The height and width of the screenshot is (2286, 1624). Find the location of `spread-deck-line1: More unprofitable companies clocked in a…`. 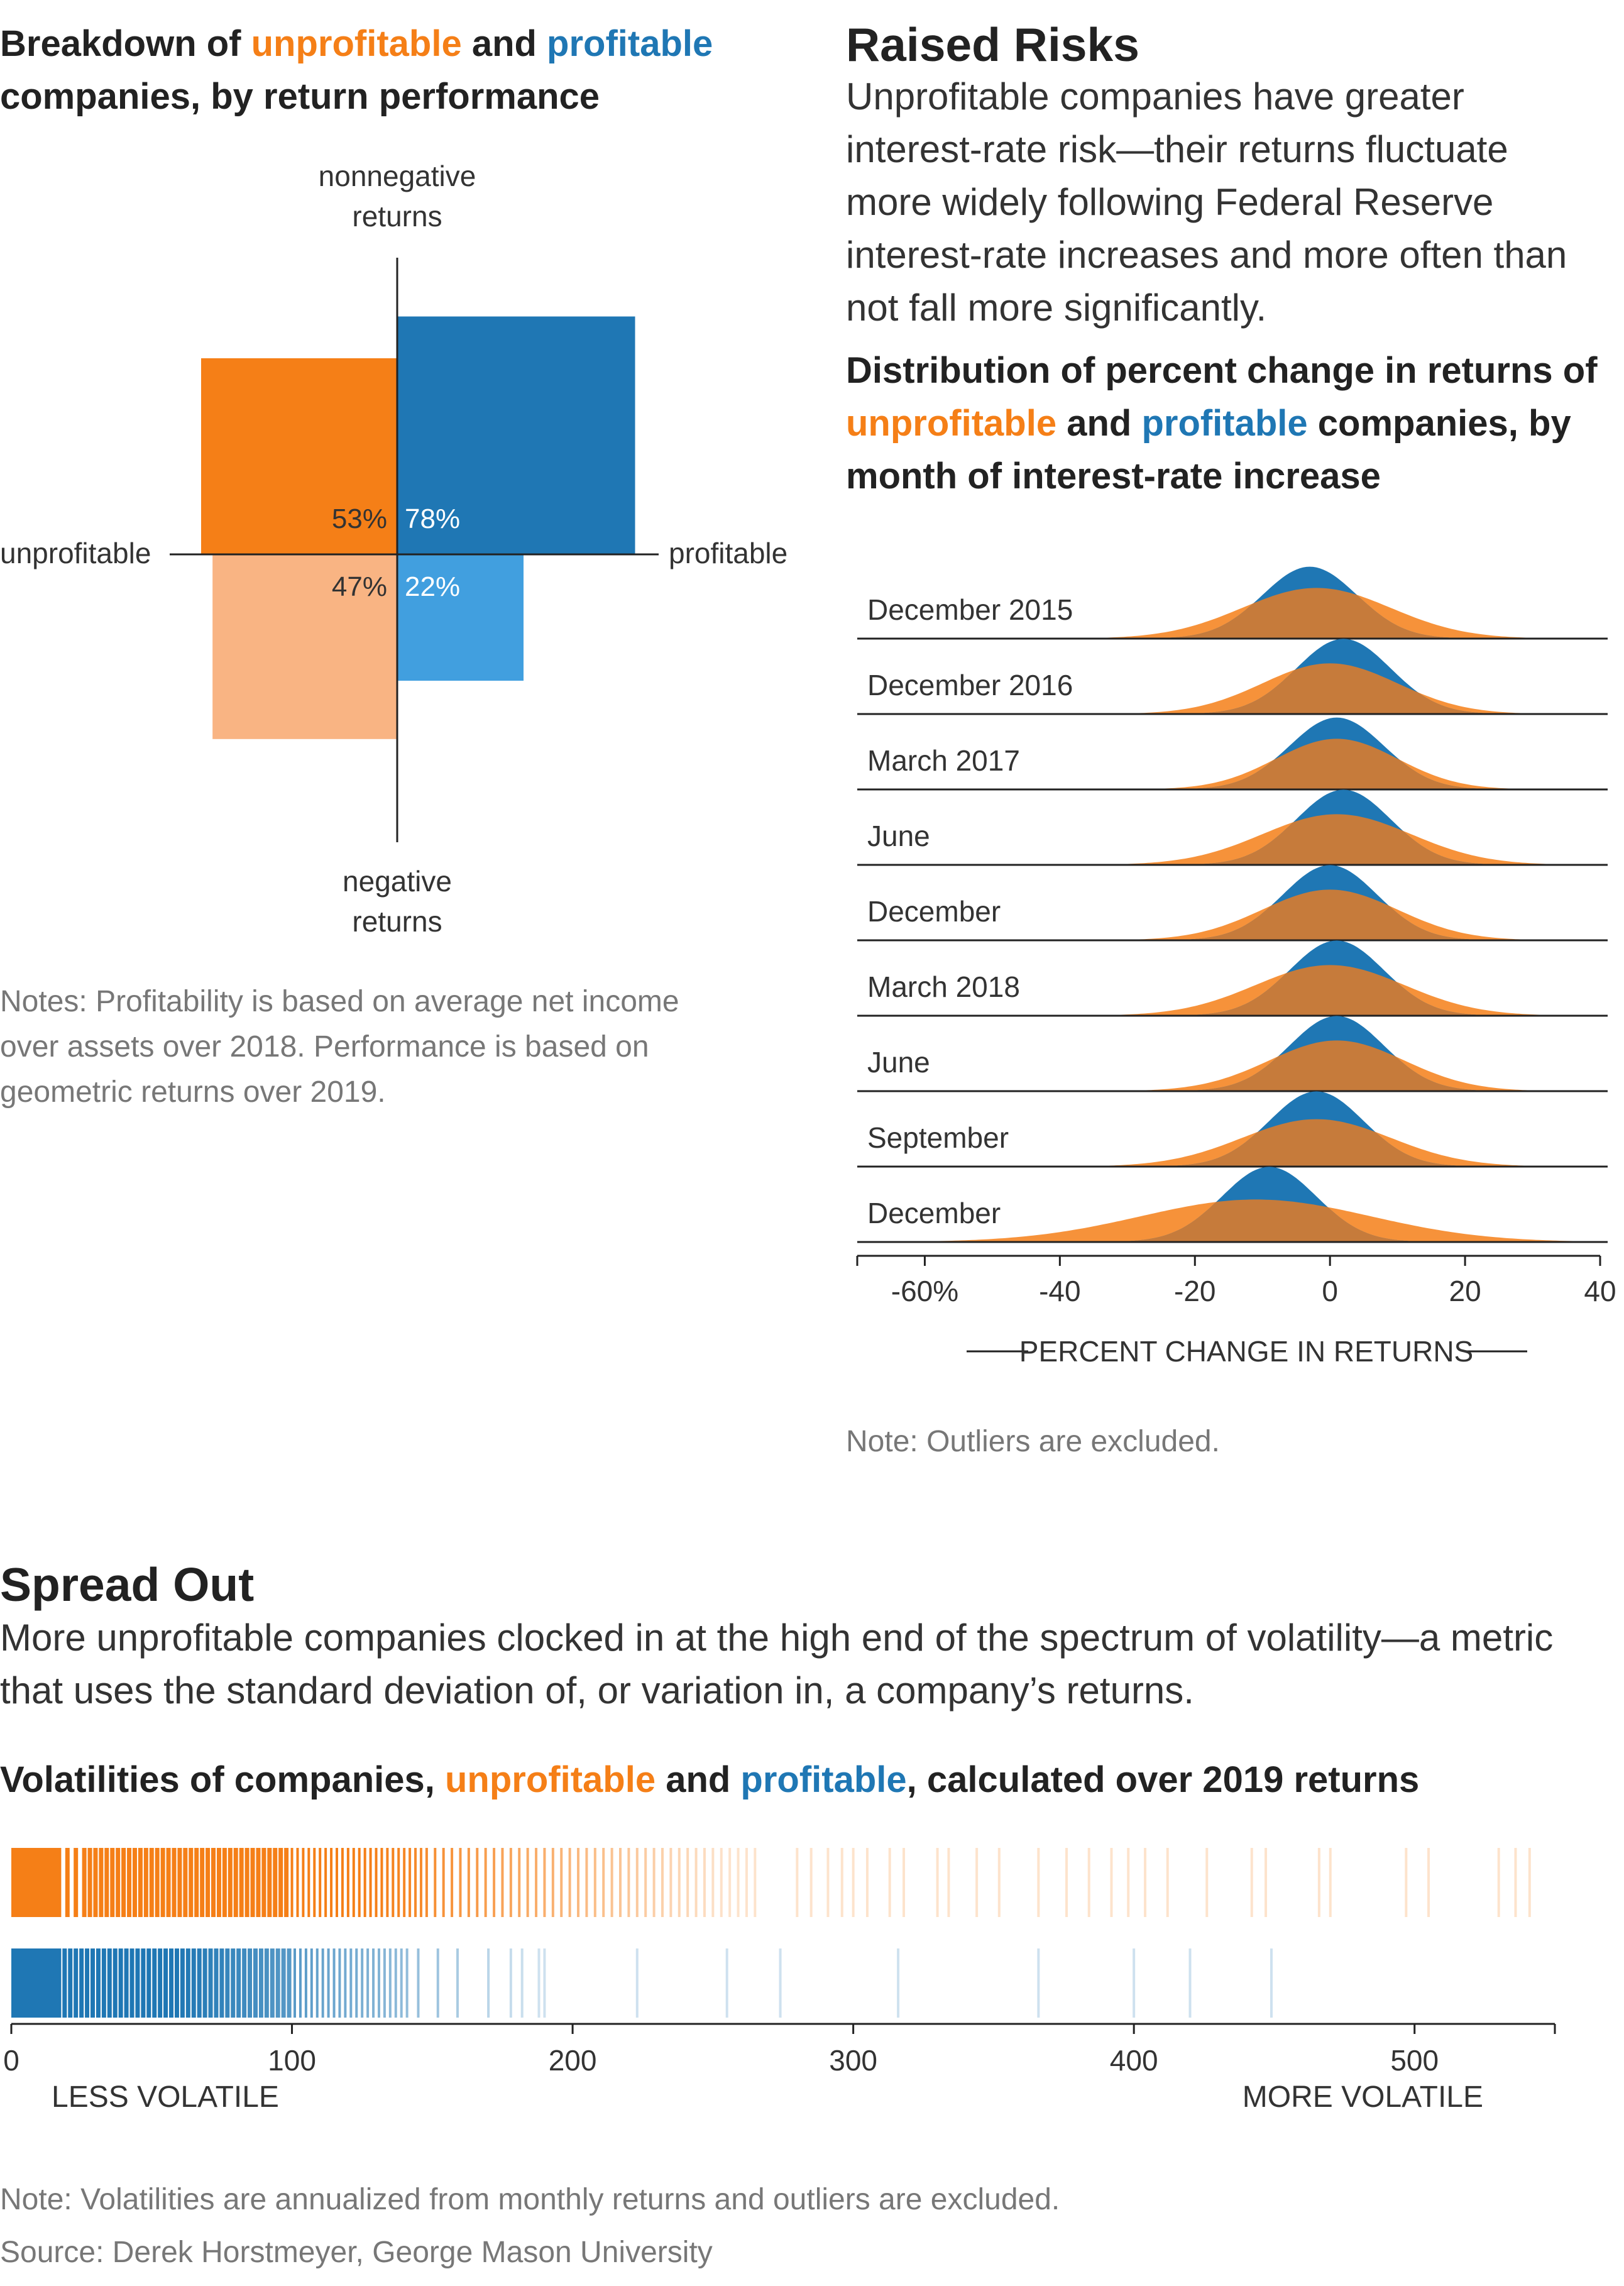

spread-deck-line1: More unprofitable companies clocked in a… is located at coordinates (777, 1638).